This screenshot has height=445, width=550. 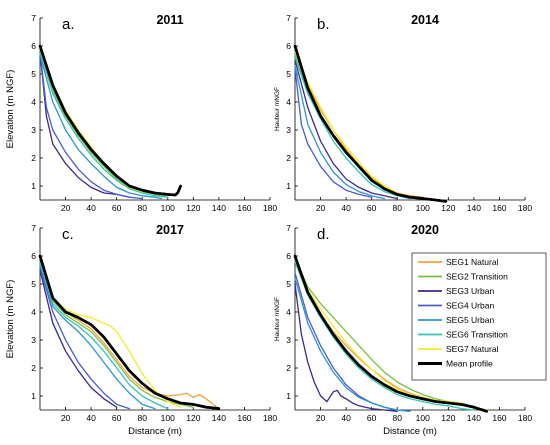 I want to click on panel-label: c., so click(x=68, y=234).